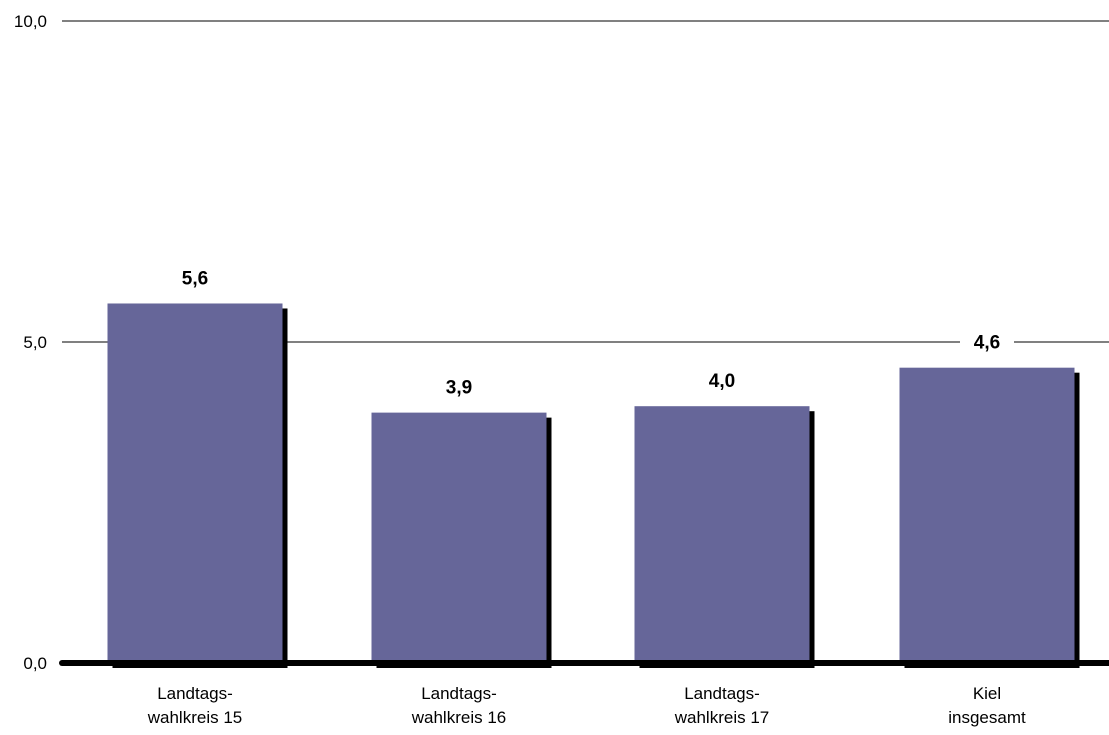  What do you see at coordinates (195, 717) in the screenshot?
I see `category-label: wahlkreis 15` at bounding box center [195, 717].